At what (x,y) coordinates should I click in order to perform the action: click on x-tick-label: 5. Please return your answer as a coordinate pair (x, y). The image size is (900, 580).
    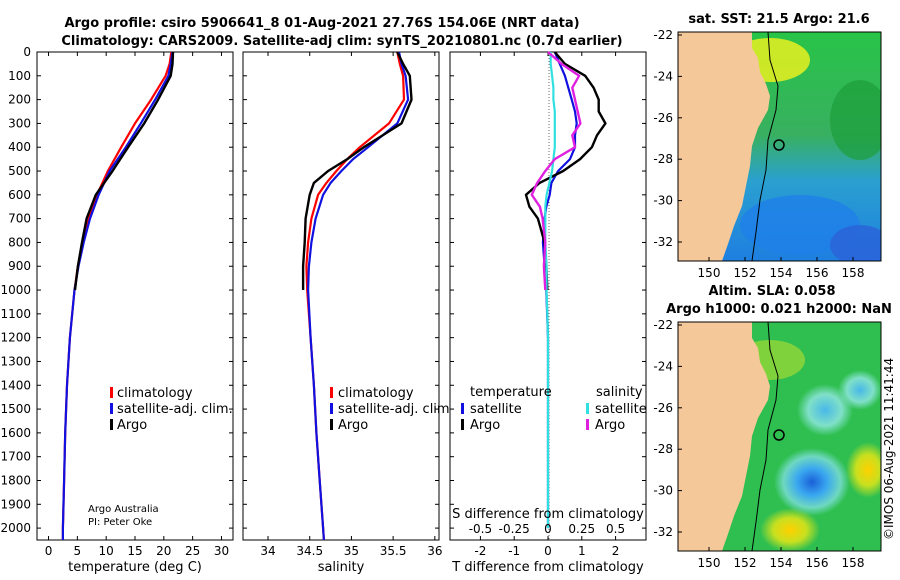
    Looking at the image, I should click on (78, 551).